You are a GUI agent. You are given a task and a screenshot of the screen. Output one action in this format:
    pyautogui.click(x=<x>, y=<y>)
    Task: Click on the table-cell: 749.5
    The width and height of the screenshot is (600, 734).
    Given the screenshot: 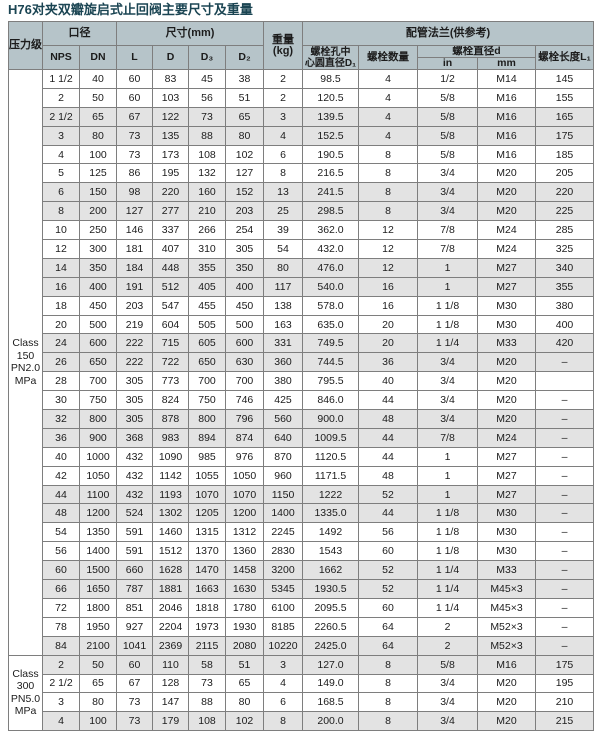 What is the action you would take?
    pyautogui.click(x=331, y=343)
    